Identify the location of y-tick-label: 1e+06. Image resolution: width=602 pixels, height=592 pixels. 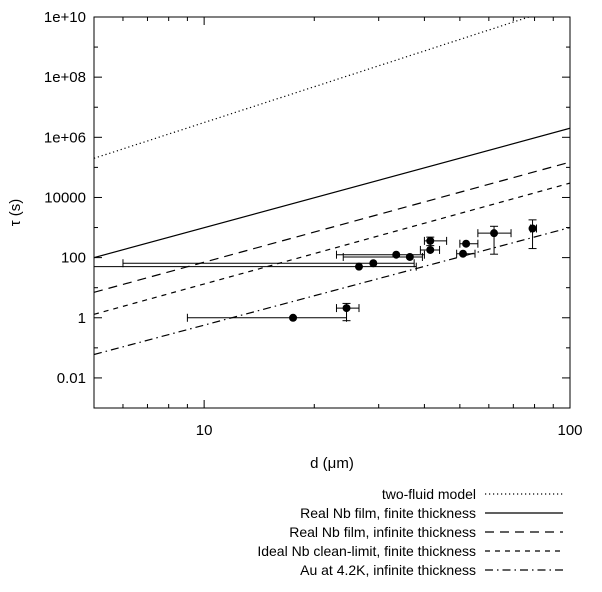
(65, 137).